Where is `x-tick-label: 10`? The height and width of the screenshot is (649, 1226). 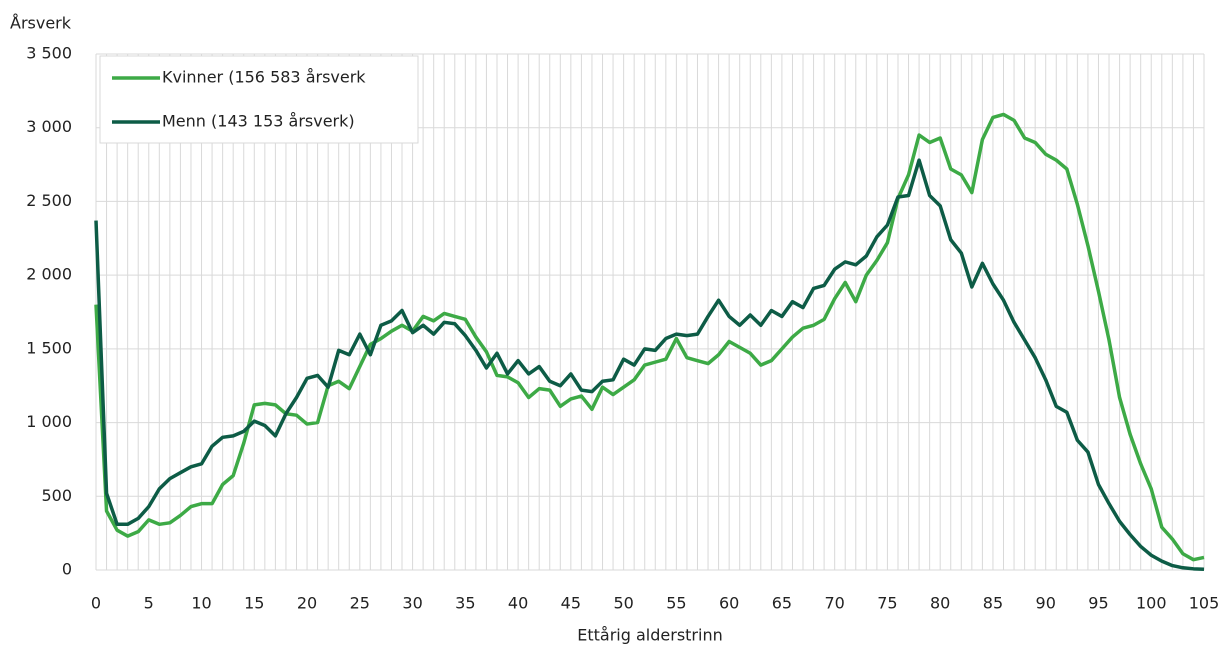 x-tick-label: 10 is located at coordinates (201, 603).